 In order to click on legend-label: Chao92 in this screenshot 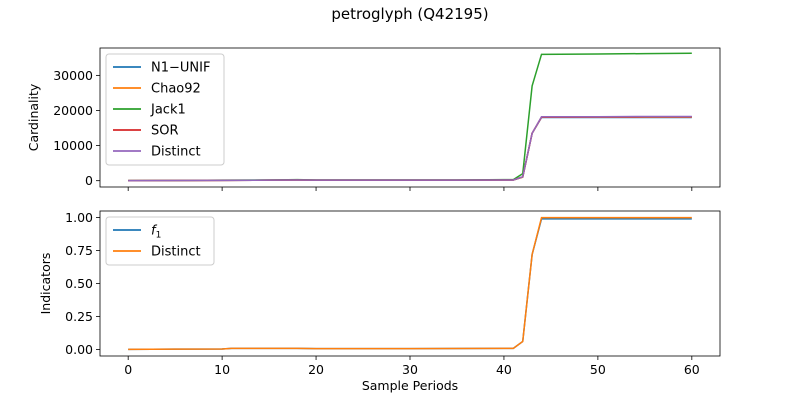, I will do `click(176, 89)`.